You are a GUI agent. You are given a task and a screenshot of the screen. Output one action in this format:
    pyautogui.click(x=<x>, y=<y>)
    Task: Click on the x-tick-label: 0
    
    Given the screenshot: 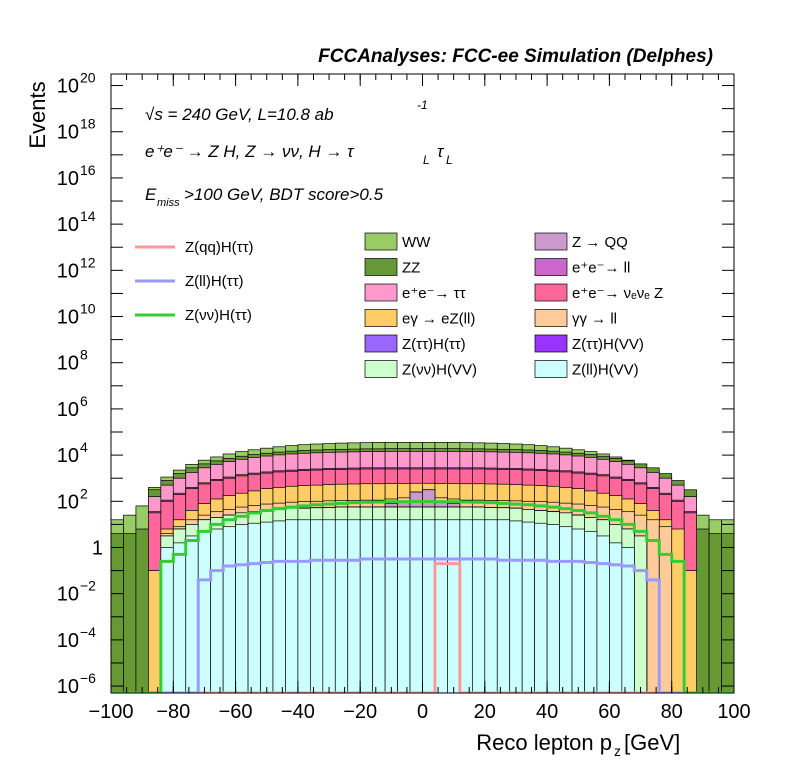 What is the action you would take?
    pyautogui.click(x=422, y=712)
    